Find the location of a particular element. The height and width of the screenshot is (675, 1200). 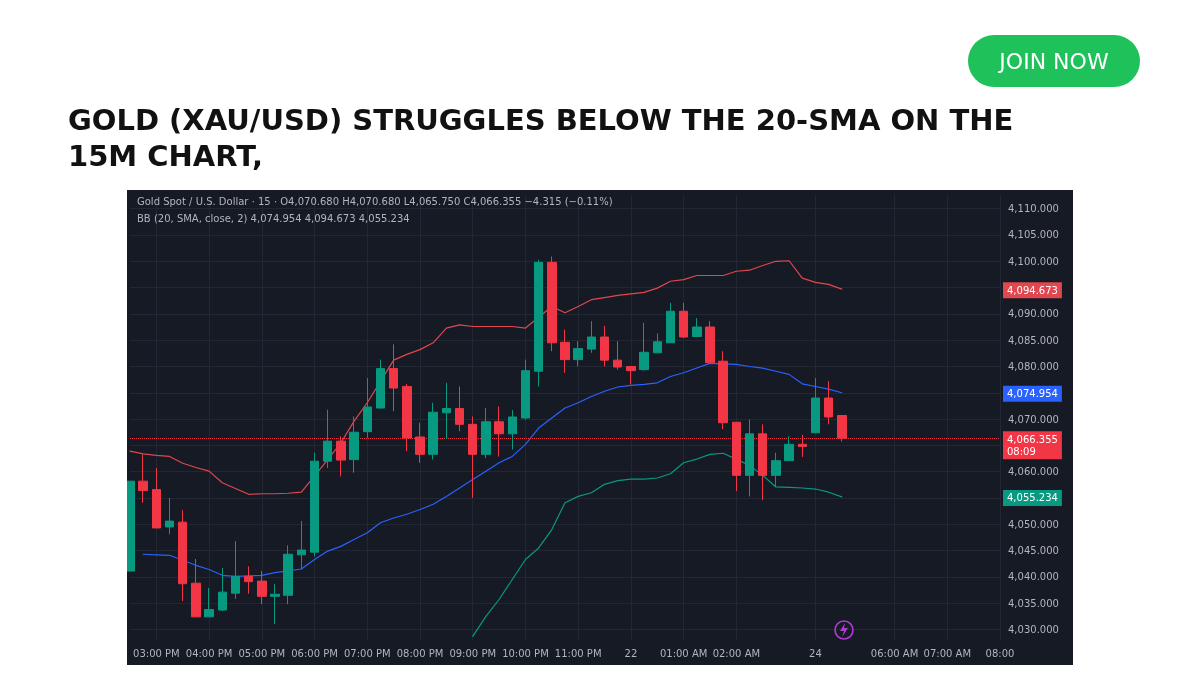

y-tick-label: 4,070.000 is located at coordinates (1033, 419).